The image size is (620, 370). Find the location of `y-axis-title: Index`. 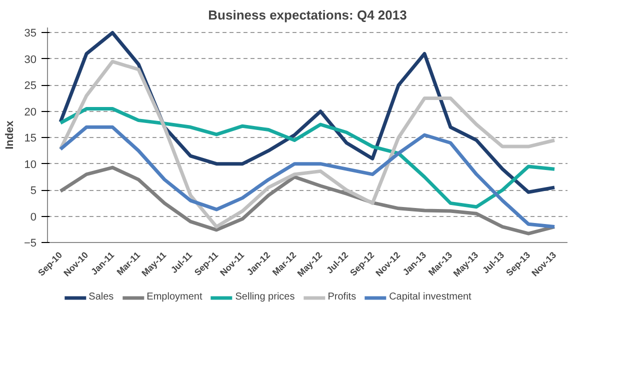

y-axis-title: Index is located at coordinates (10, 135).